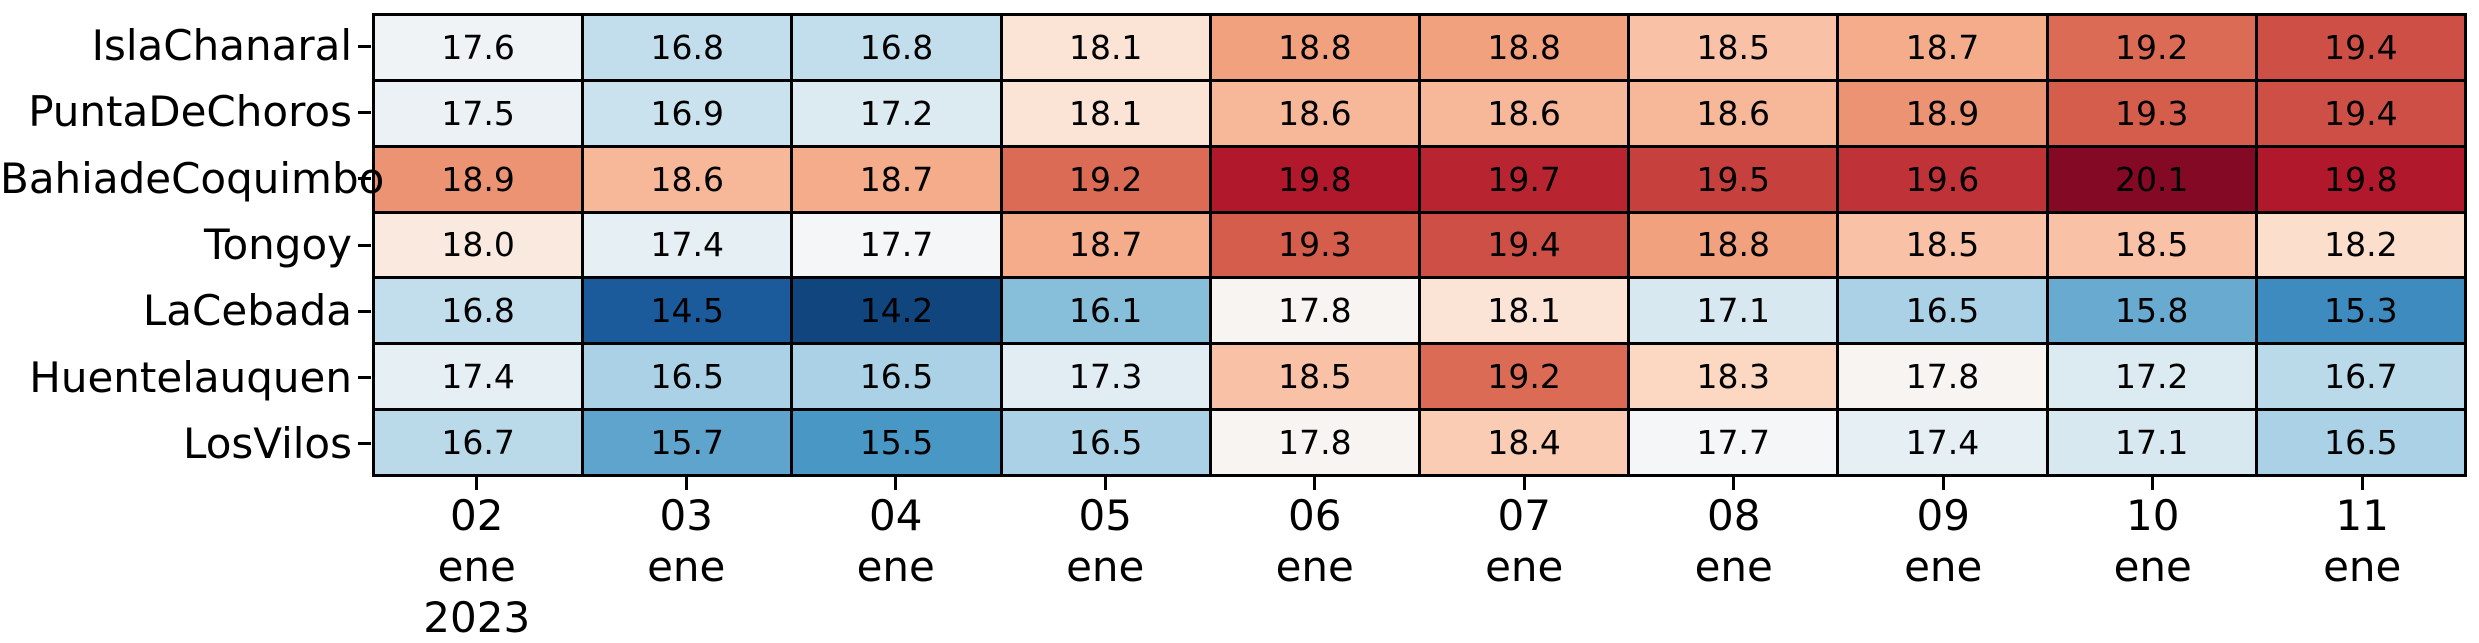  What do you see at coordinates (686, 515) in the screenshot?
I see `x-tick-label-line: 03` at bounding box center [686, 515].